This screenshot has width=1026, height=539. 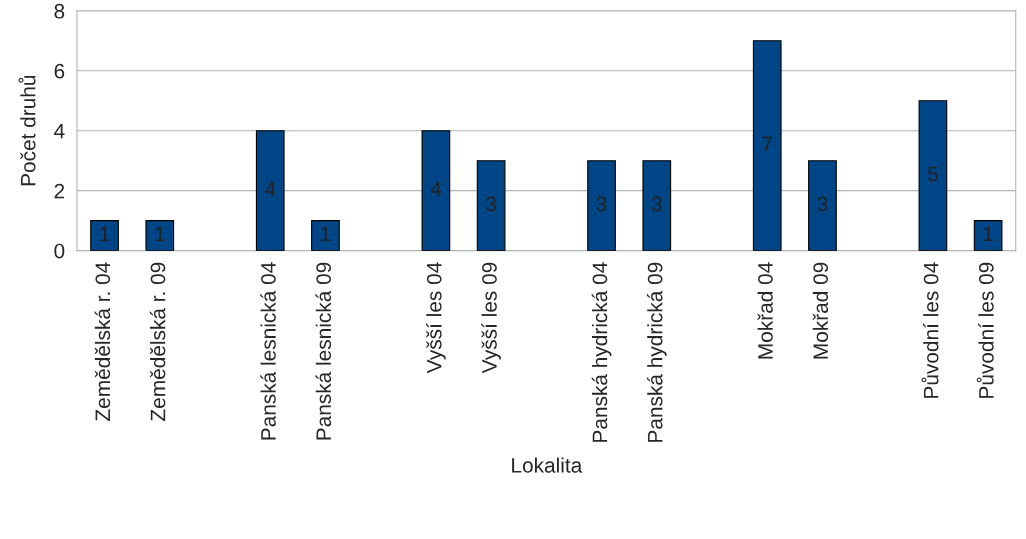 I want to click on y-tick-label: 6, so click(x=59, y=71).